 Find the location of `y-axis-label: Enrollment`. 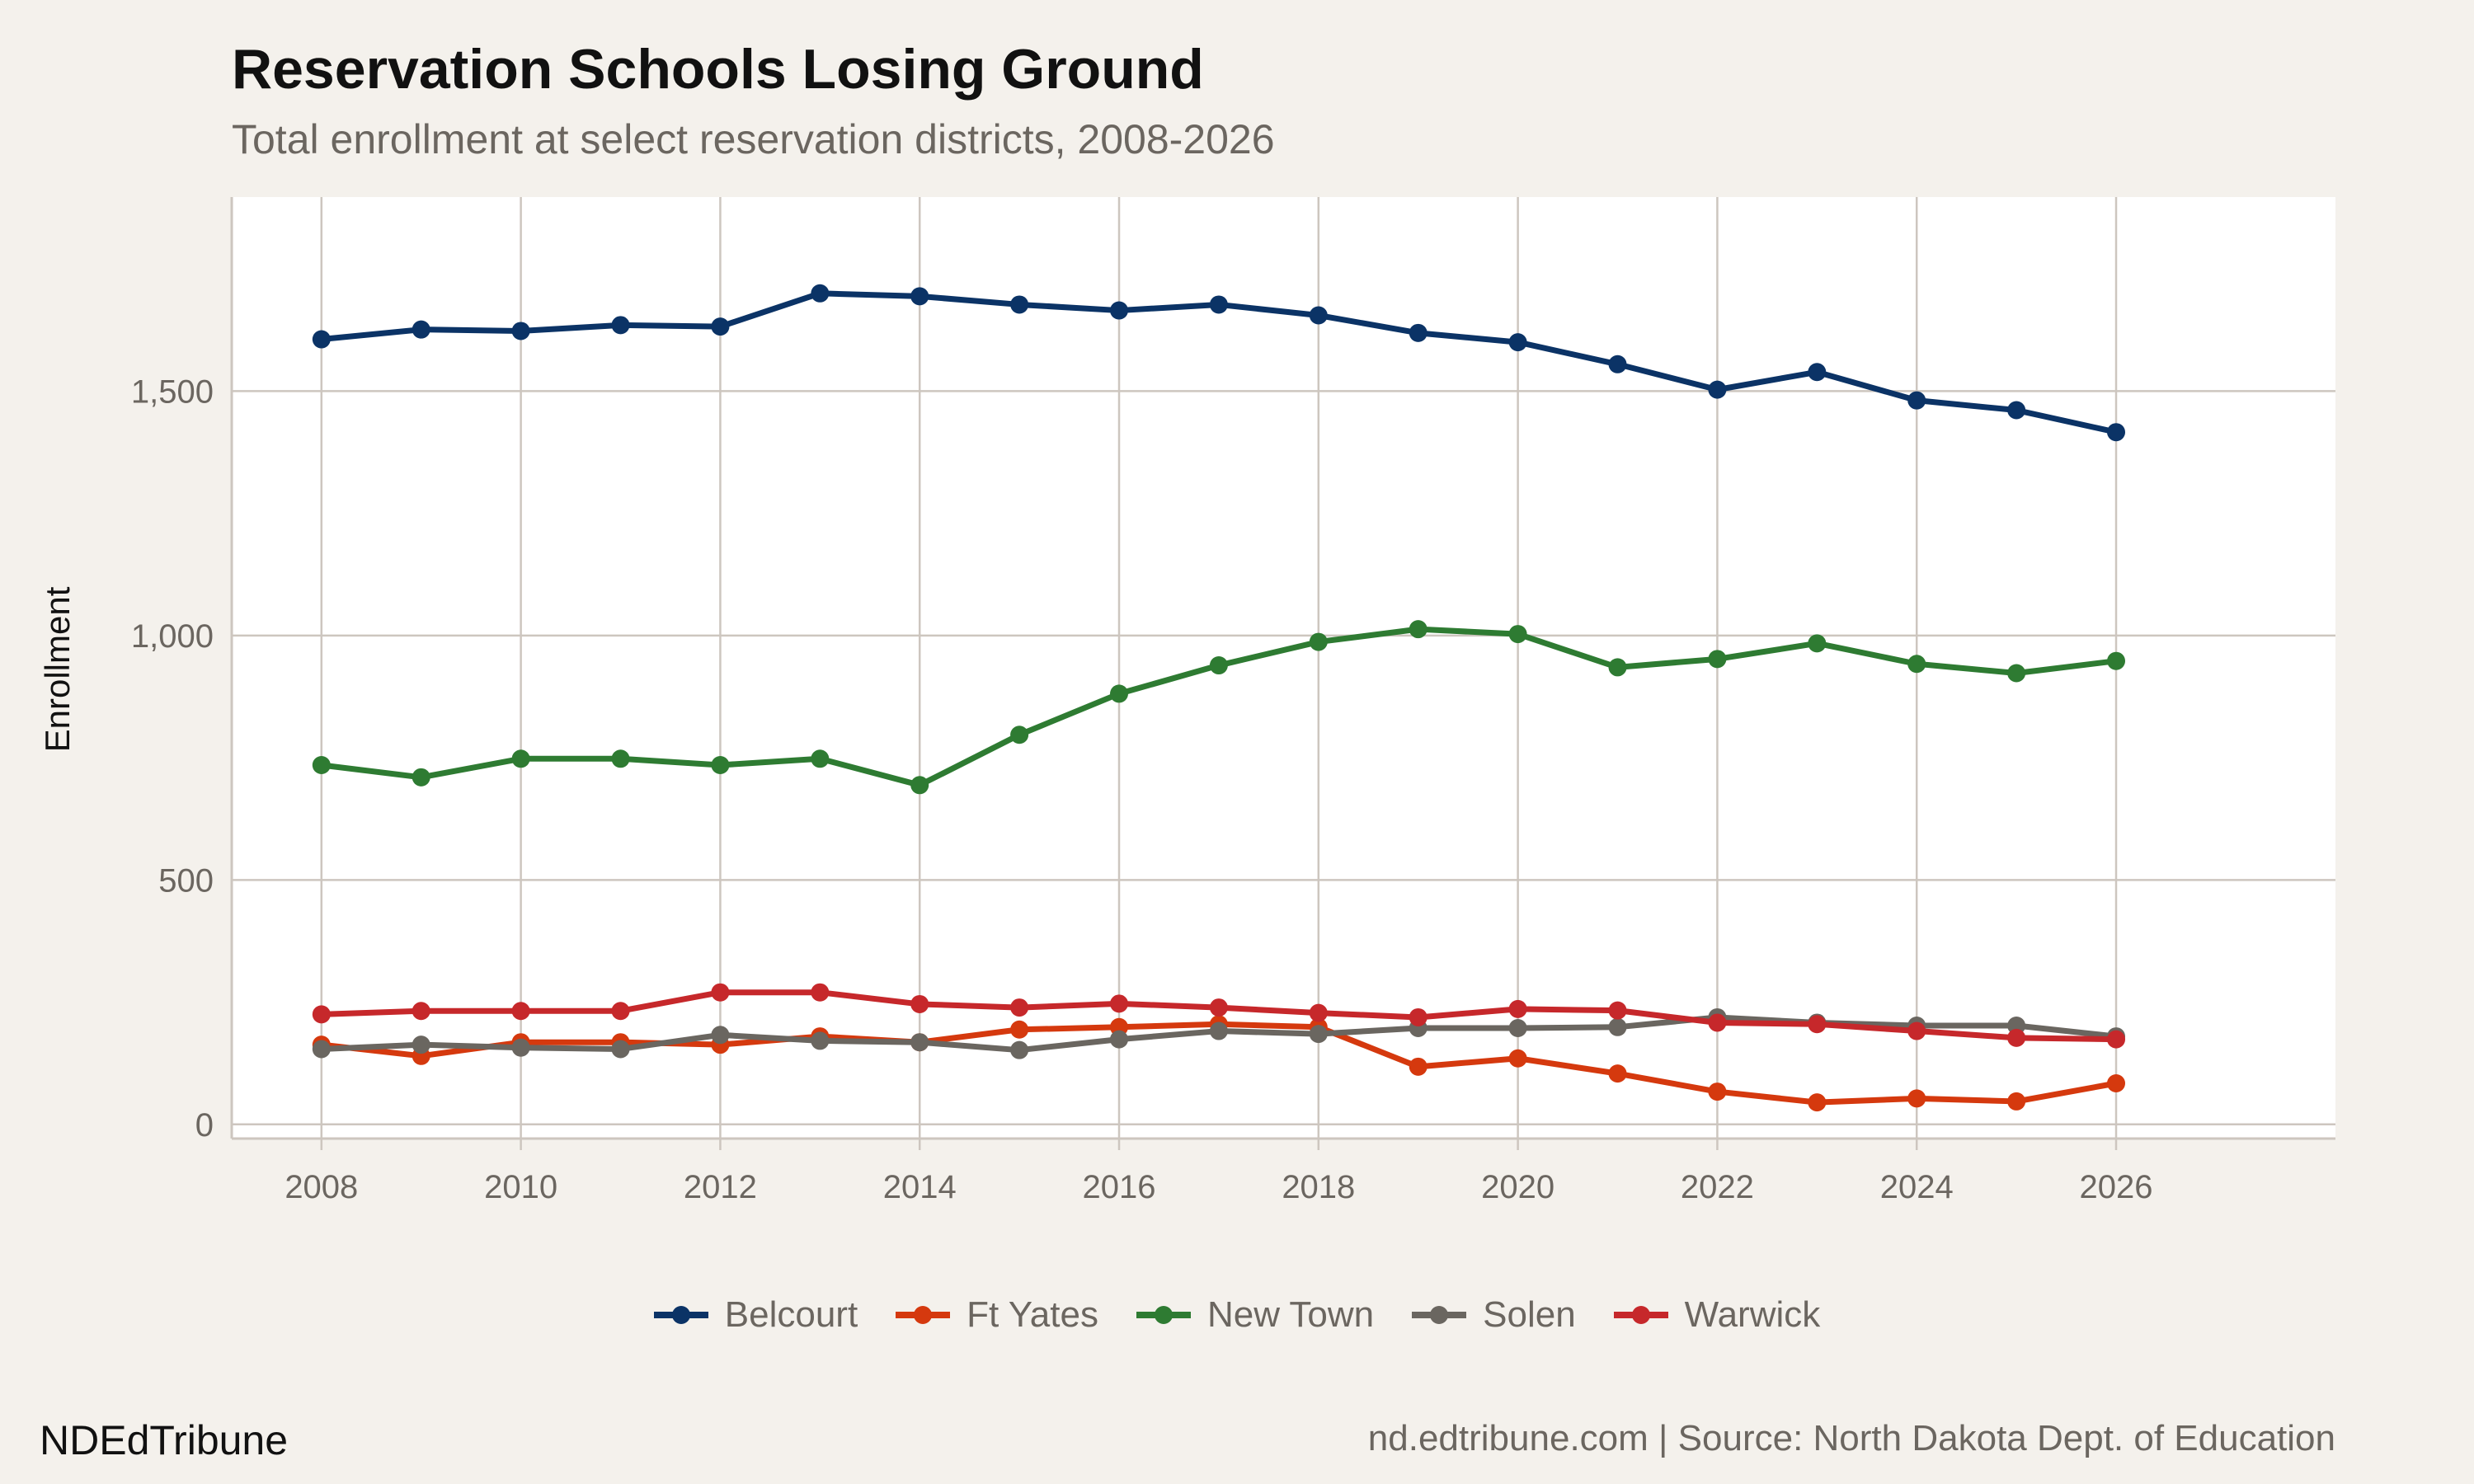

y-axis-label: Enrollment is located at coordinates (57, 669).